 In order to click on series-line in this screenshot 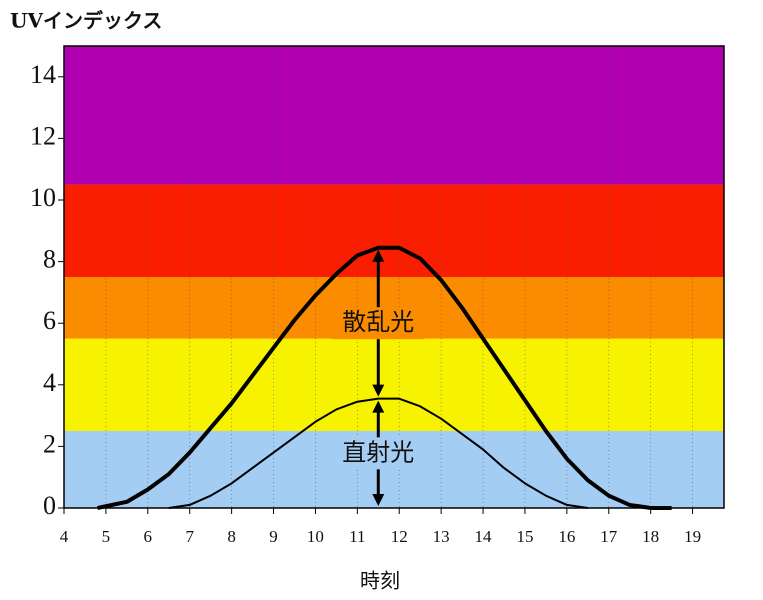, I will do `click(378, 453)`.